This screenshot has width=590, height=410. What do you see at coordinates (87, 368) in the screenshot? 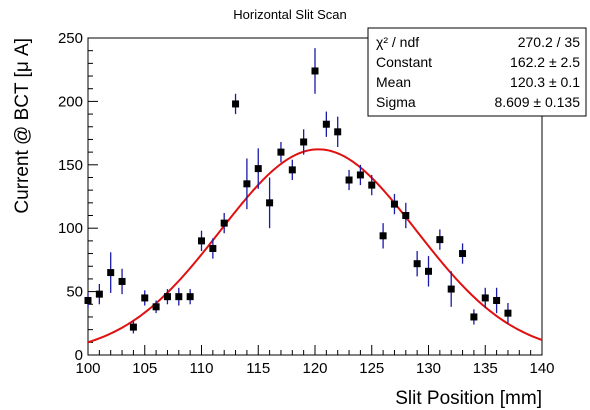
I see `x-tick-label: 100` at bounding box center [87, 368].